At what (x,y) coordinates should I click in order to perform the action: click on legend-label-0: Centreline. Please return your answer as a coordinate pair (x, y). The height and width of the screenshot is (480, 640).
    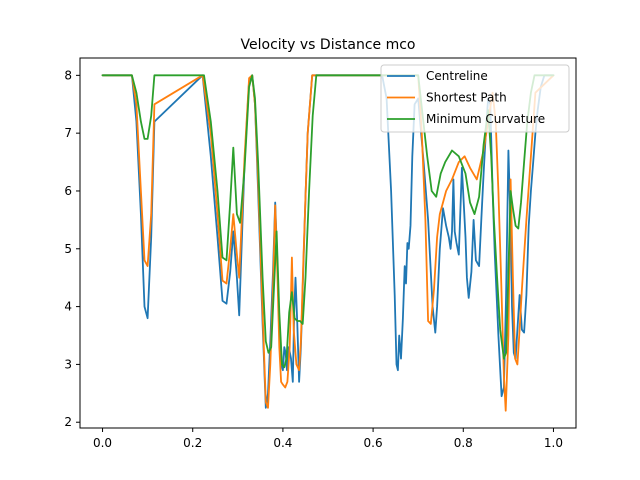
    Looking at the image, I should click on (457, 76).